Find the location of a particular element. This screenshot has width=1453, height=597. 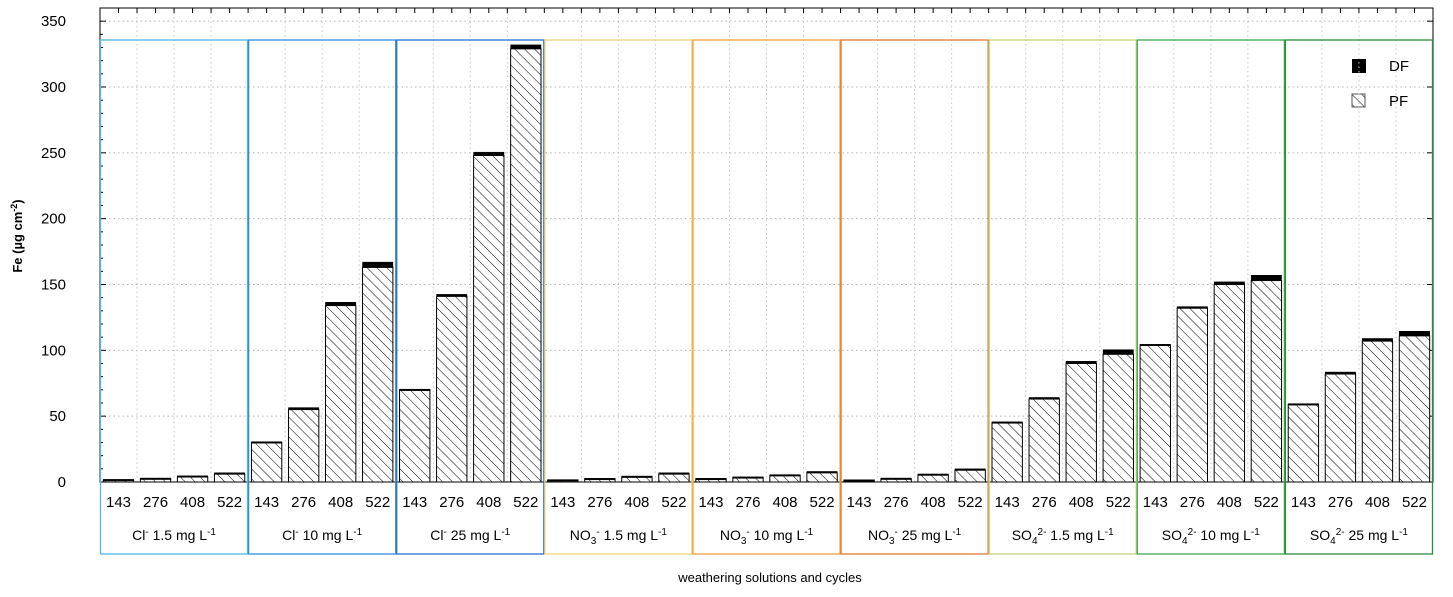

y-tick-label: 300 is located at coordinates (53, 87).